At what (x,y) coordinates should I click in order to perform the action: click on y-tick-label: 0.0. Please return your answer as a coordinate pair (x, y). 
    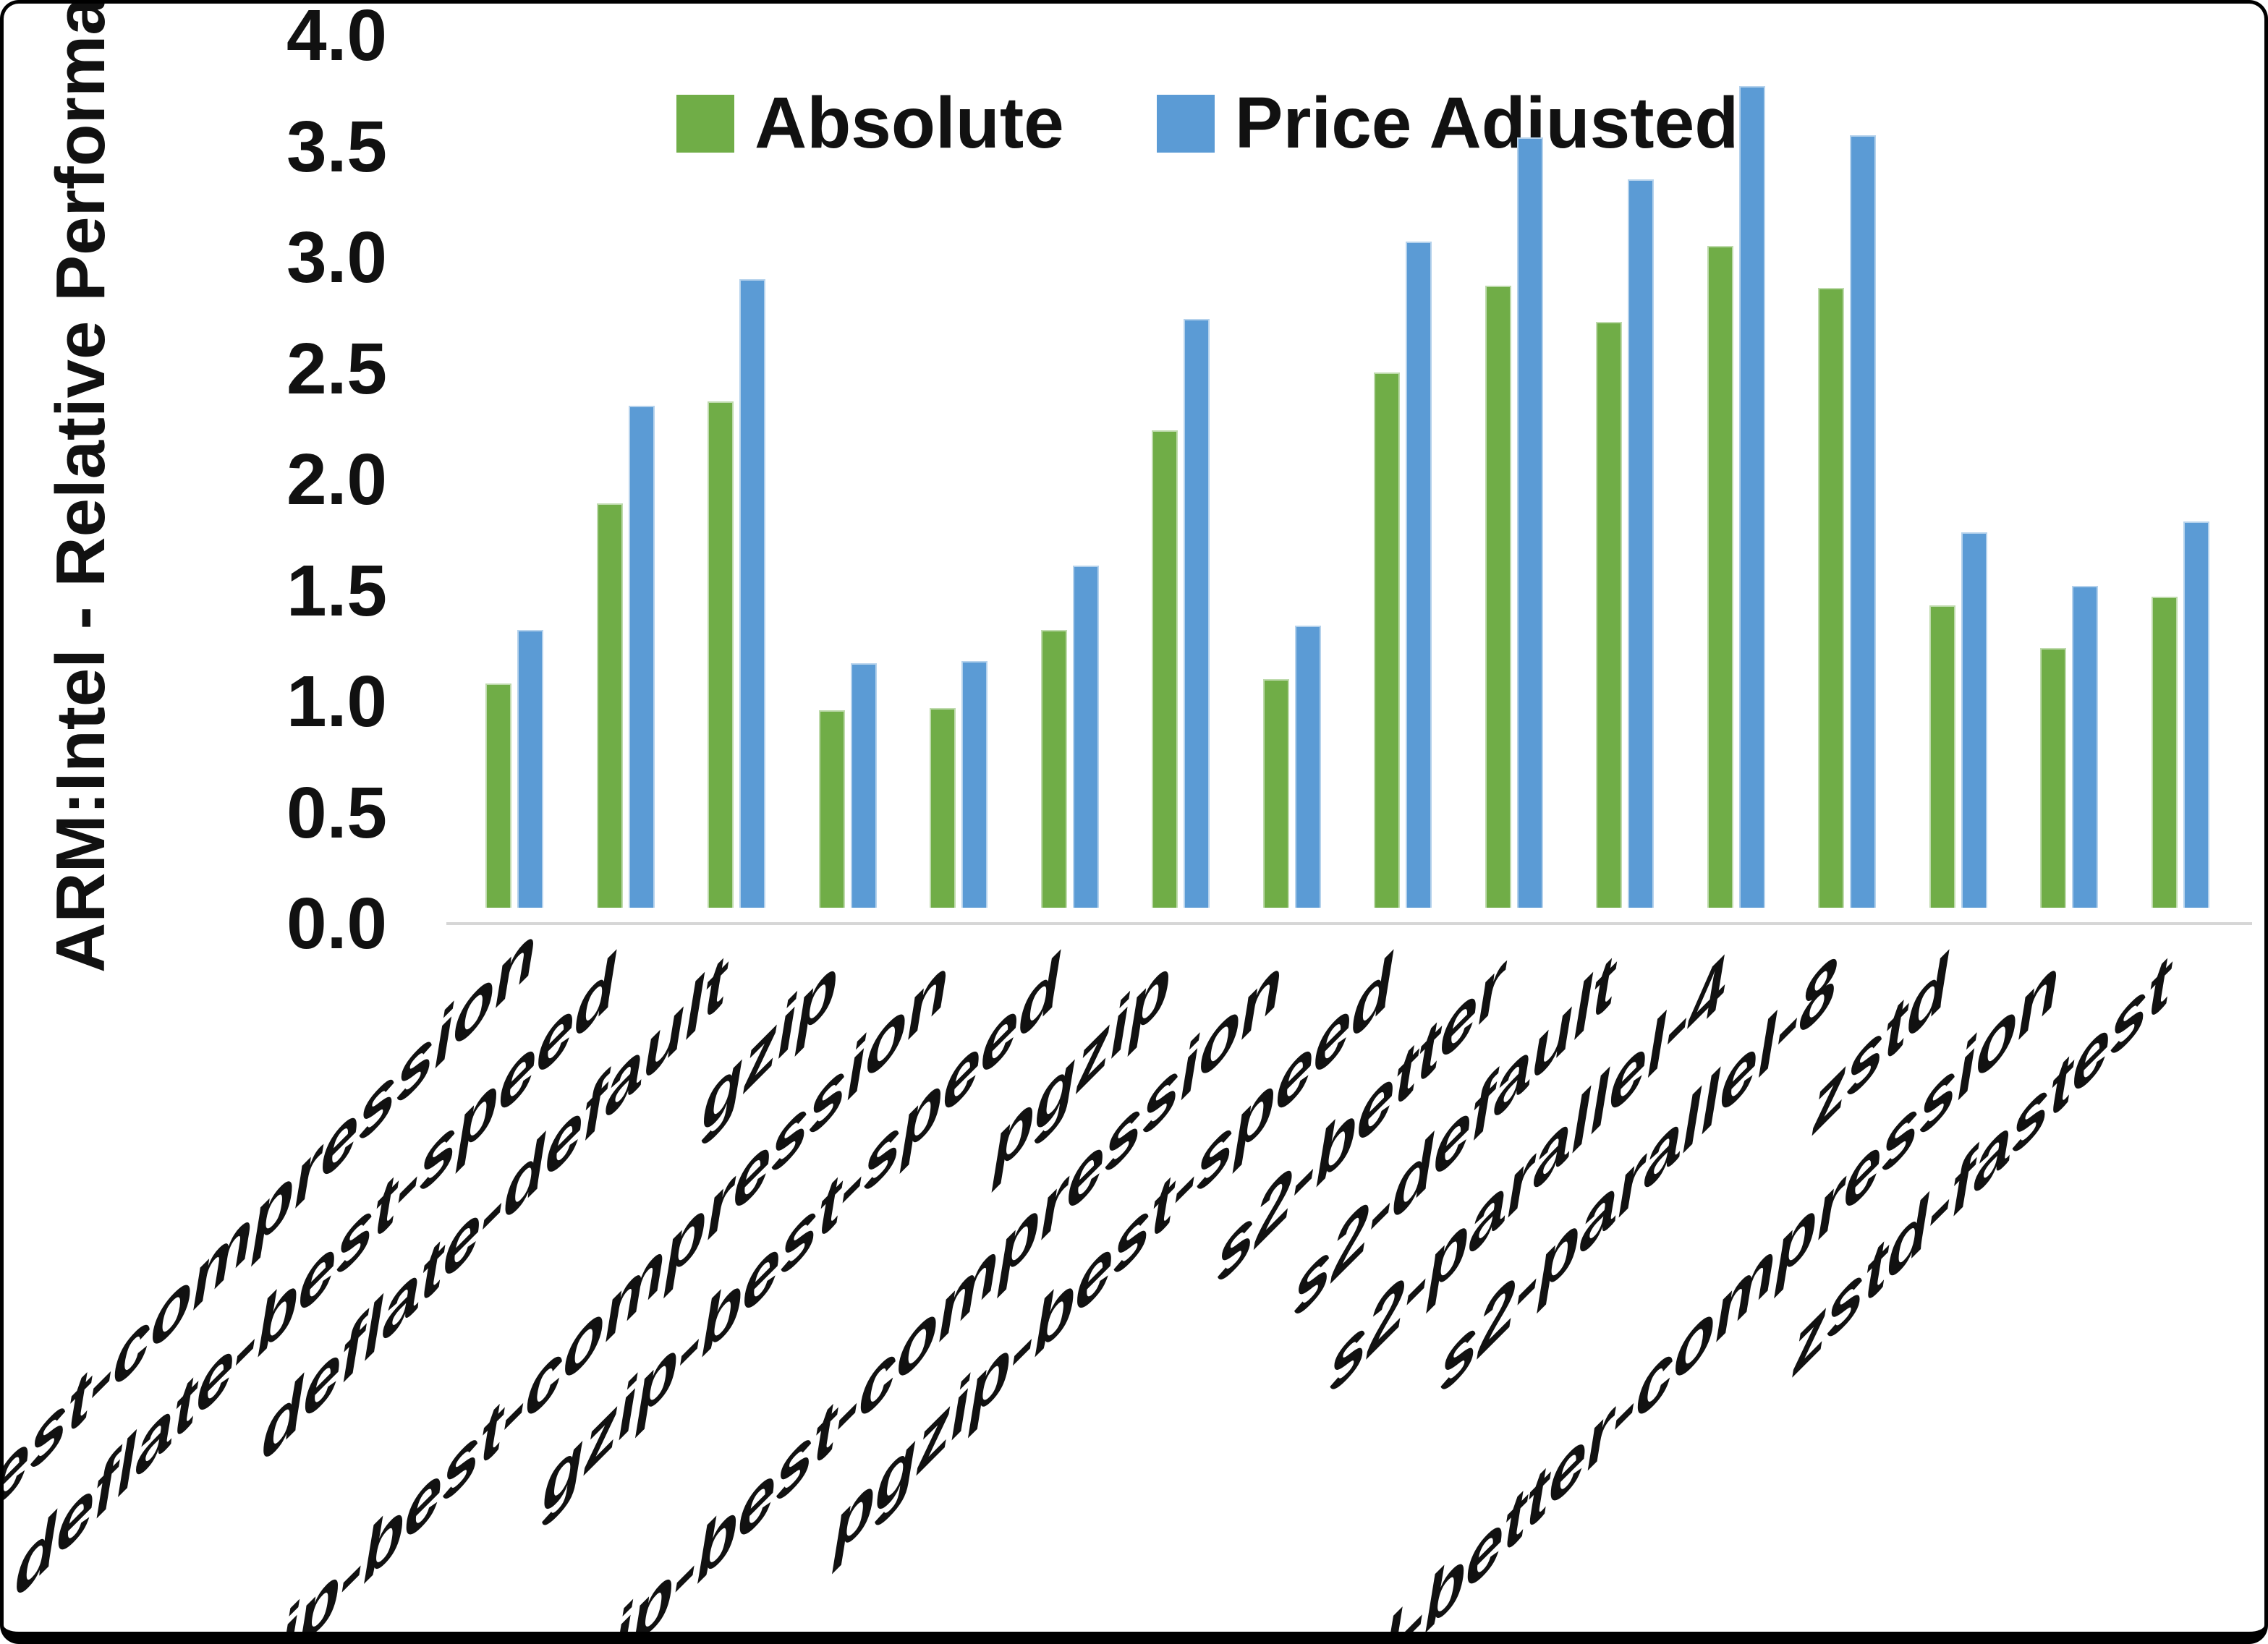
    Looking at the image, I should click on (336, 923).